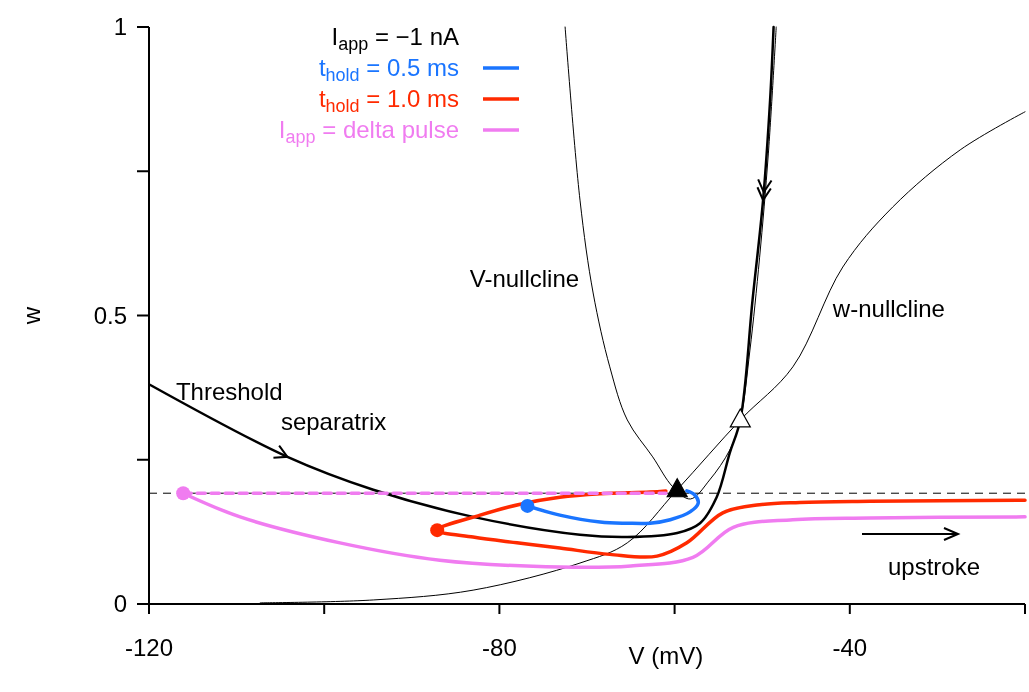  I want to click on y-tick-label: 0, so click(120, 603).